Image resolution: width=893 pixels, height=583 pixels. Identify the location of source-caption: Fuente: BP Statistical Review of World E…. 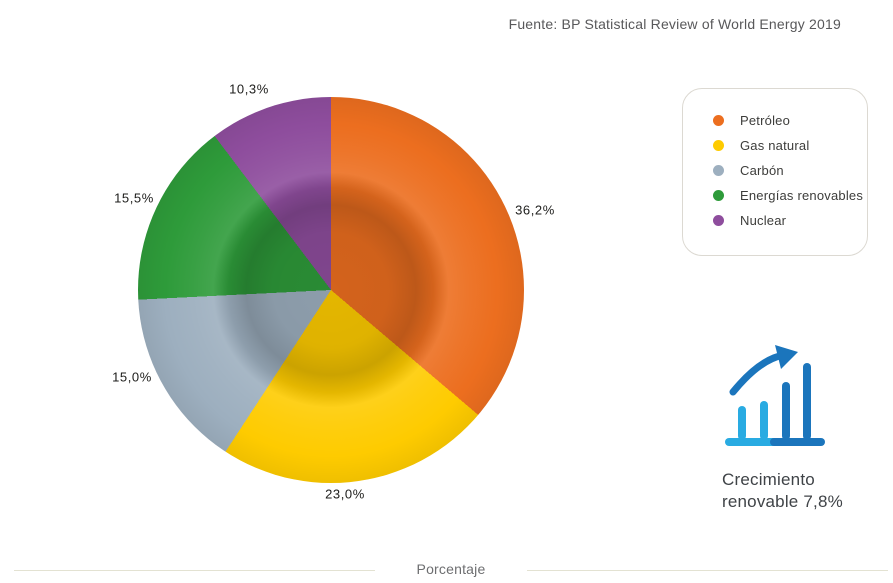
(674, 24).